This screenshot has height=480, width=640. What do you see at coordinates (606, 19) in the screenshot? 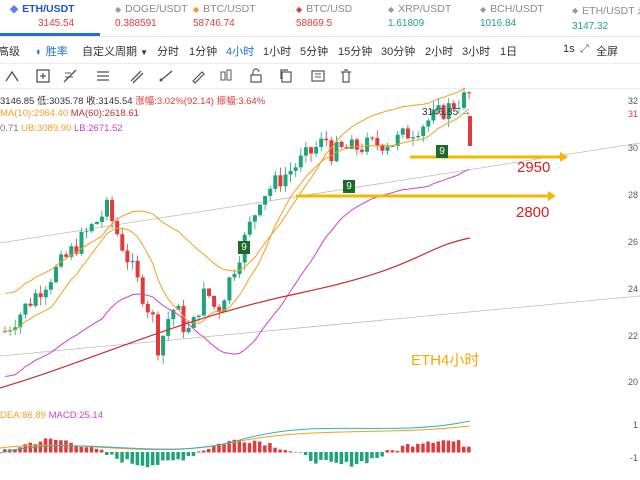
I see `ticker-eth-usdt-perp: ◆ETH/USDT 永 3147.32` at bounding box center [606, 19].